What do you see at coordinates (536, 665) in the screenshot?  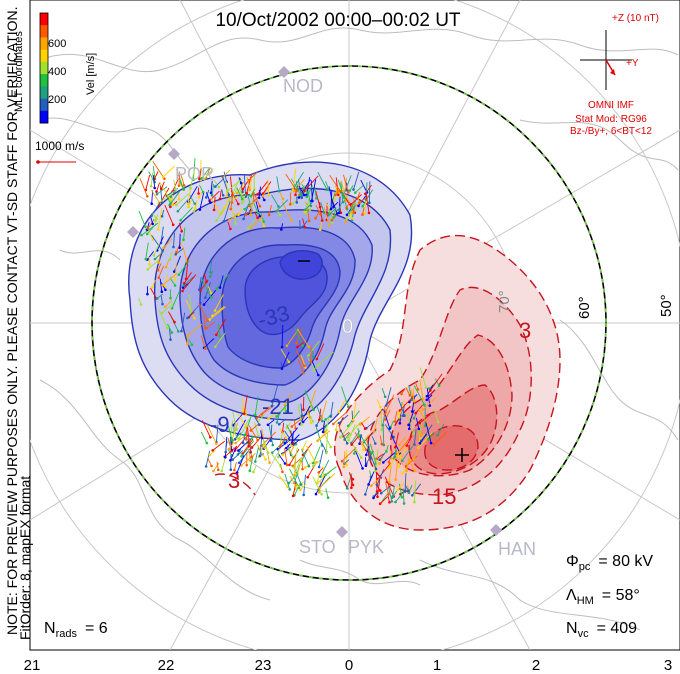 I see `mlt-tick-2: 2` at bounding box center [536, 665].